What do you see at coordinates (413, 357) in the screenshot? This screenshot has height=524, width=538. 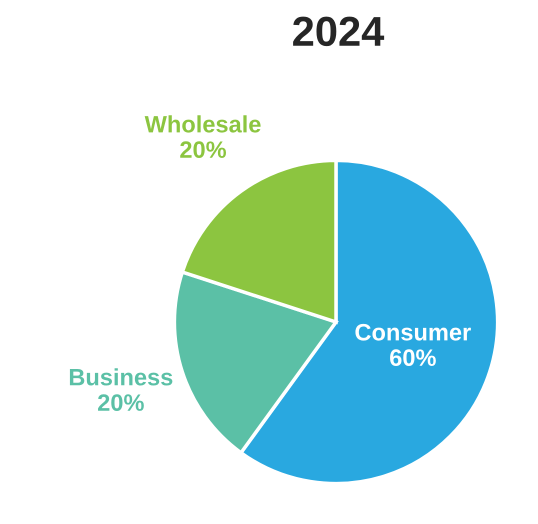 I see `data-label: 60%` at bounding box center [413, 357].